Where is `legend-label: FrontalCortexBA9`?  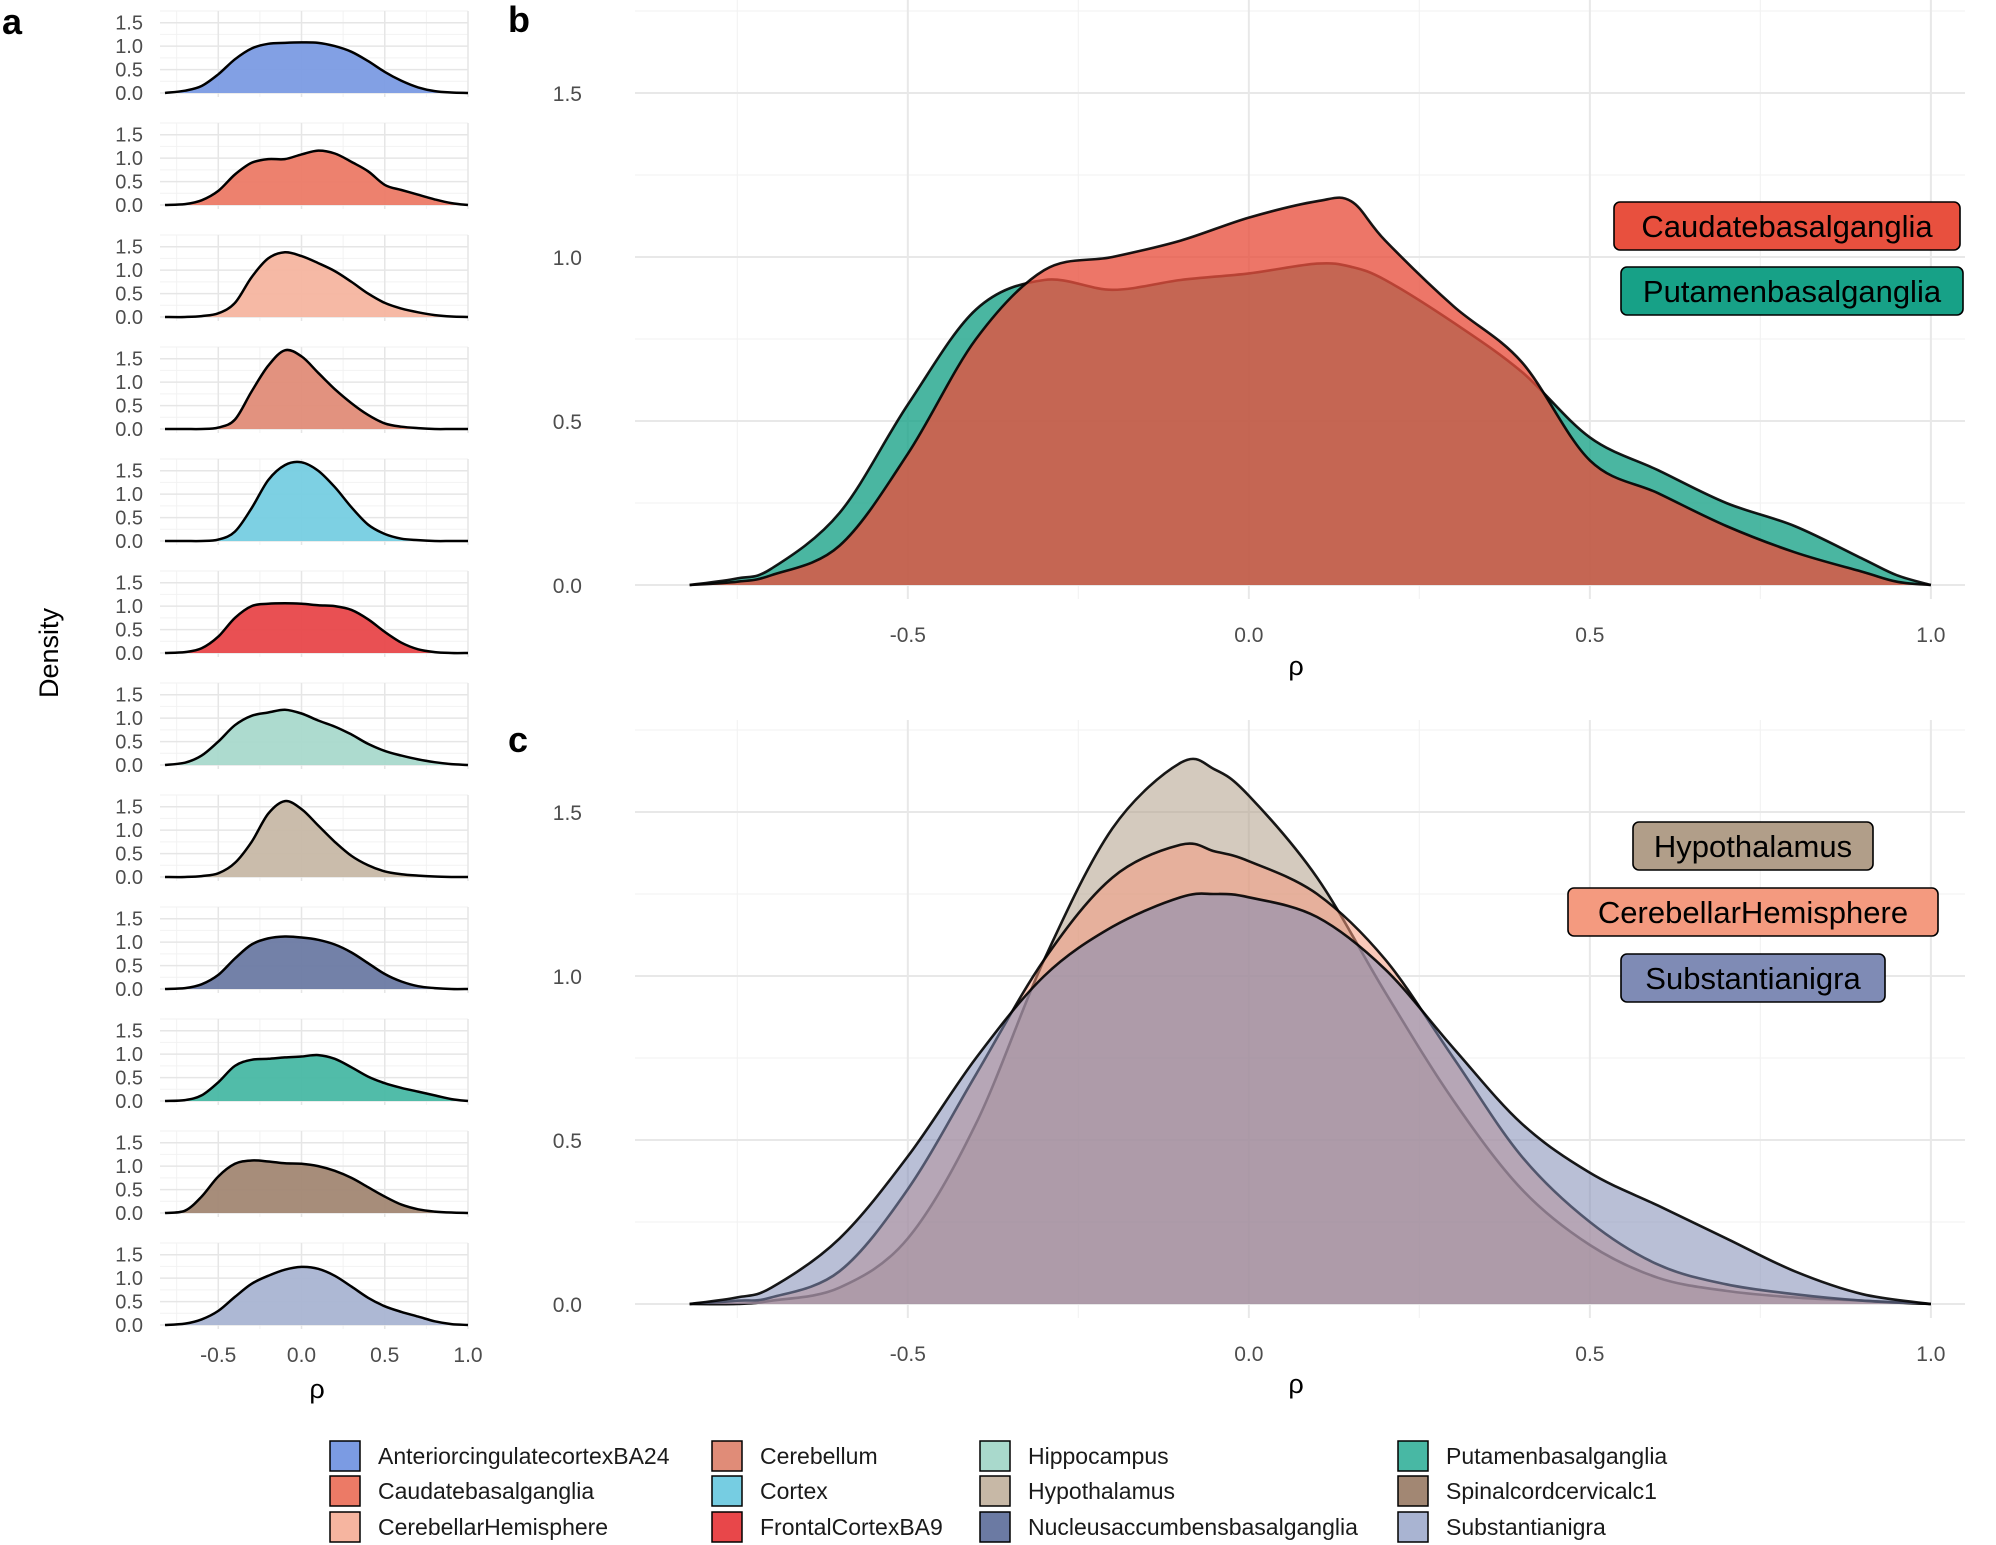
legend-label: FrontalCortexBA9 is located at coordinates (851, 1527).